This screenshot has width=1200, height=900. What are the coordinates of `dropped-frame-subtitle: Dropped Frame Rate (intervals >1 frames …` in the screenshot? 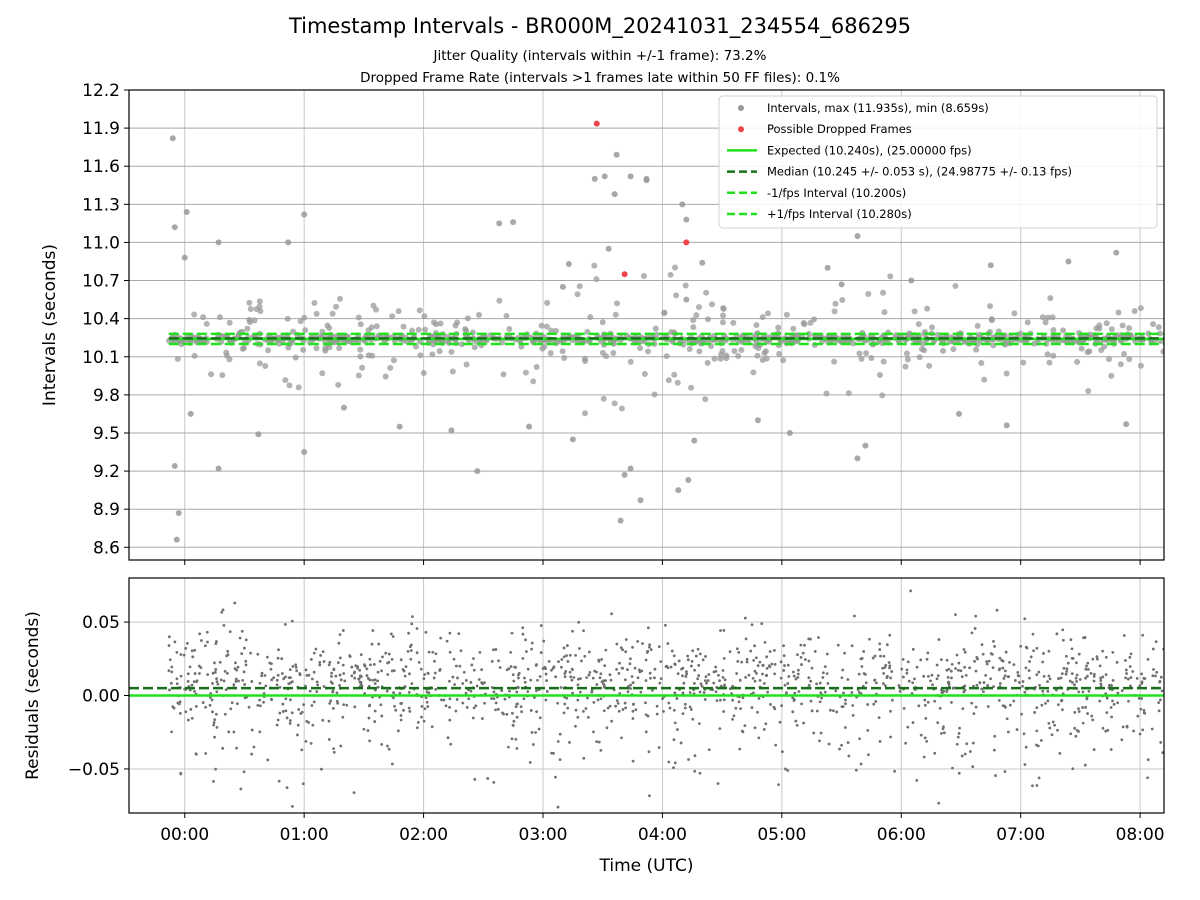 It's located at (600, 78).